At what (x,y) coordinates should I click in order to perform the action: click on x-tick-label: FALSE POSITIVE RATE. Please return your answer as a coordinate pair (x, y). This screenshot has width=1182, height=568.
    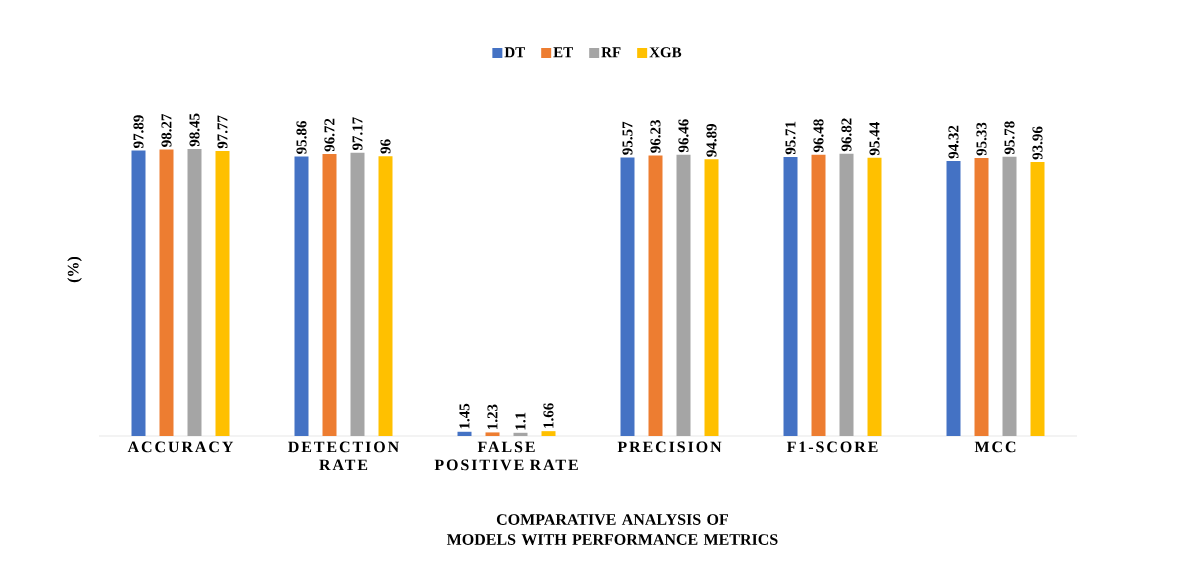
    Looking at the image, I should click on (506, 456).